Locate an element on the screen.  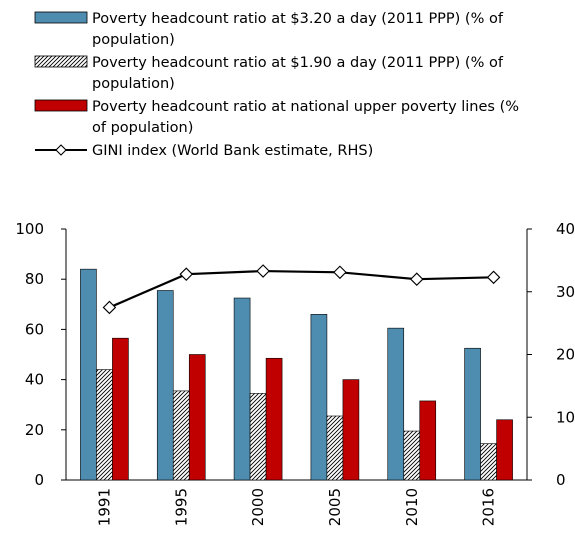
bar-series2-2010 is located at coordinates (428, 440).